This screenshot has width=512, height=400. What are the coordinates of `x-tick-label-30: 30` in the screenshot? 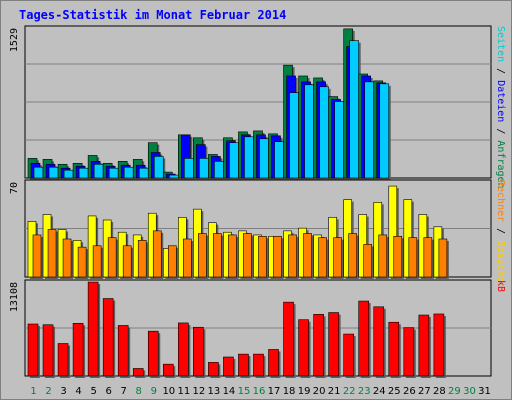 It's located at (469, 391).